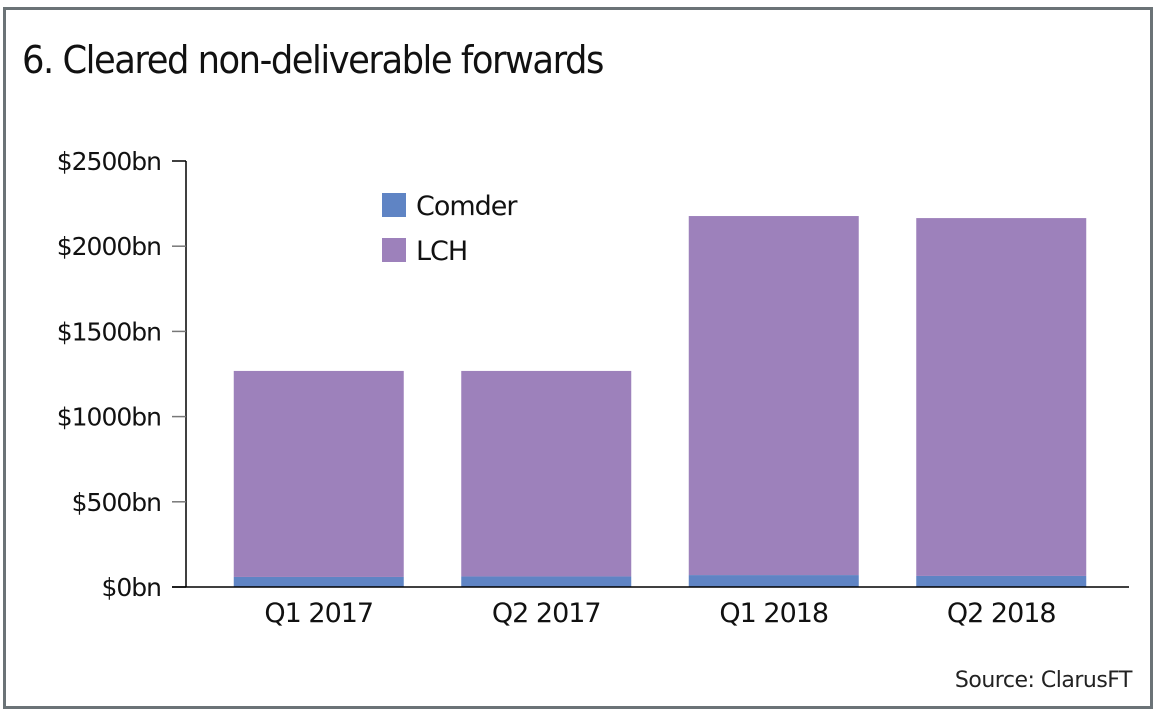  What do you see at coordinates (450, 229) in the screenshot?
I see `legend: Comder LCH` at bounding box center [450, 229].